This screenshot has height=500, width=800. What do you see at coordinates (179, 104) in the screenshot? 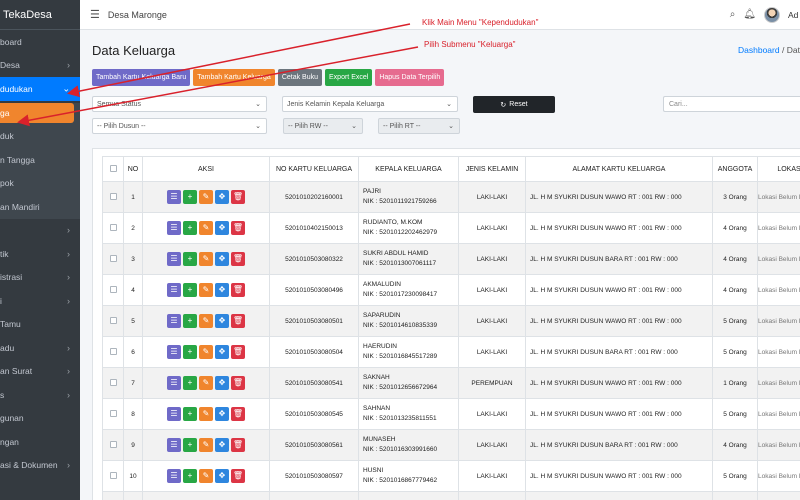
I see `status-select: Semua Status ⌄` at bounding box center [179, 104].